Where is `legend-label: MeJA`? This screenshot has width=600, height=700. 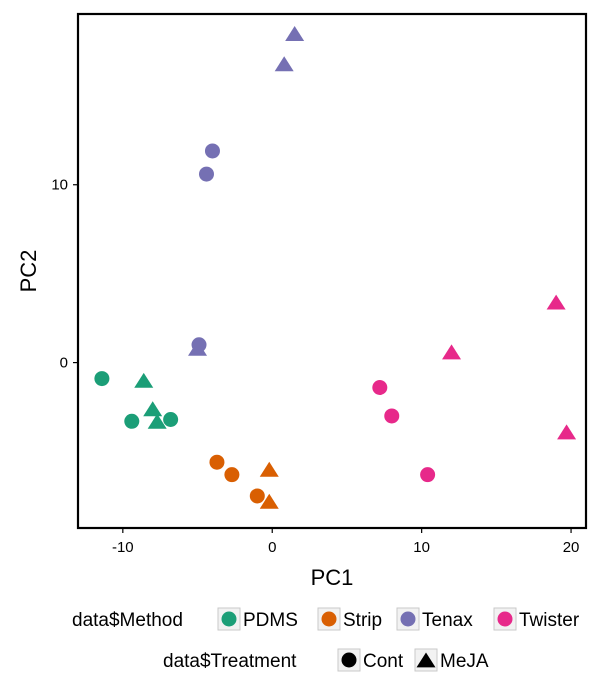
legend-label: MeJA is located at coordinates (464, 661).